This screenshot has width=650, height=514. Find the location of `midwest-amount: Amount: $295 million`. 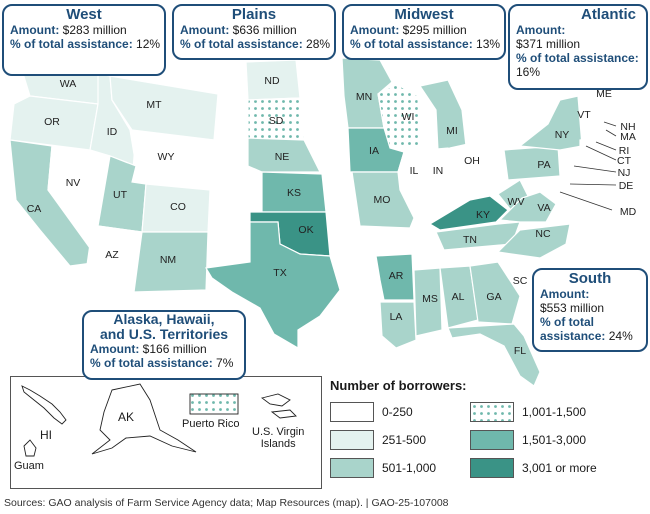

midwest-amount: Amount: $295 million is located at coordinates (424, 30).